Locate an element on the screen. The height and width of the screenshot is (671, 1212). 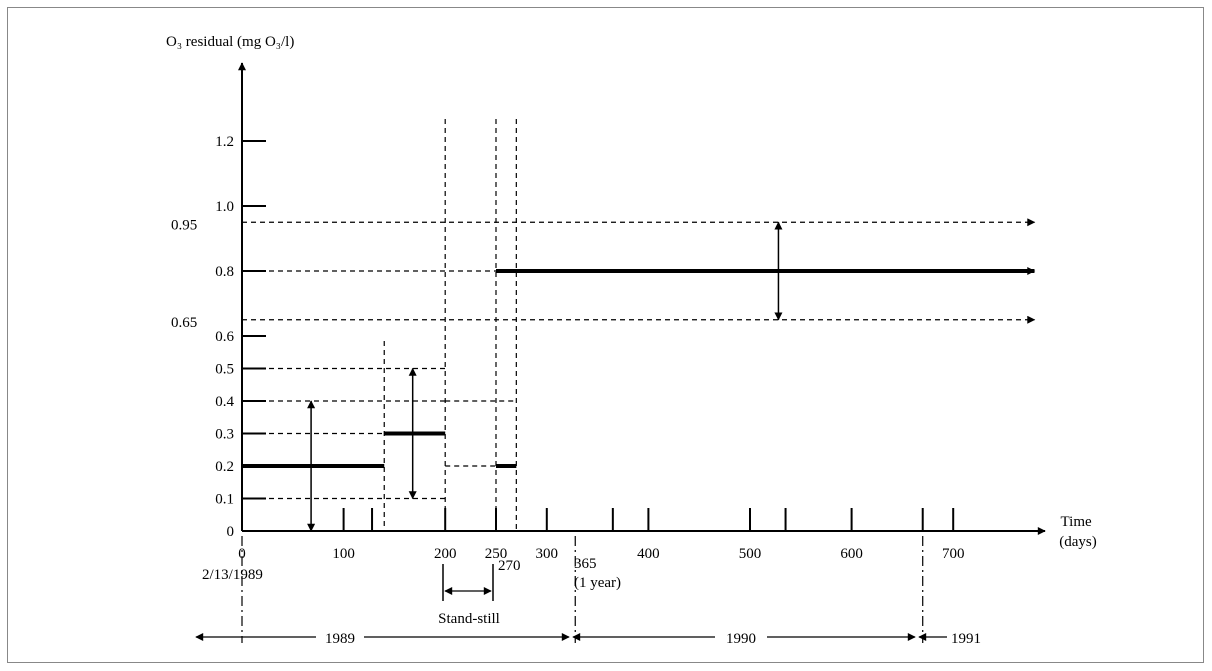
y-side-label: 0.95 is located at coordinates (184, 225).